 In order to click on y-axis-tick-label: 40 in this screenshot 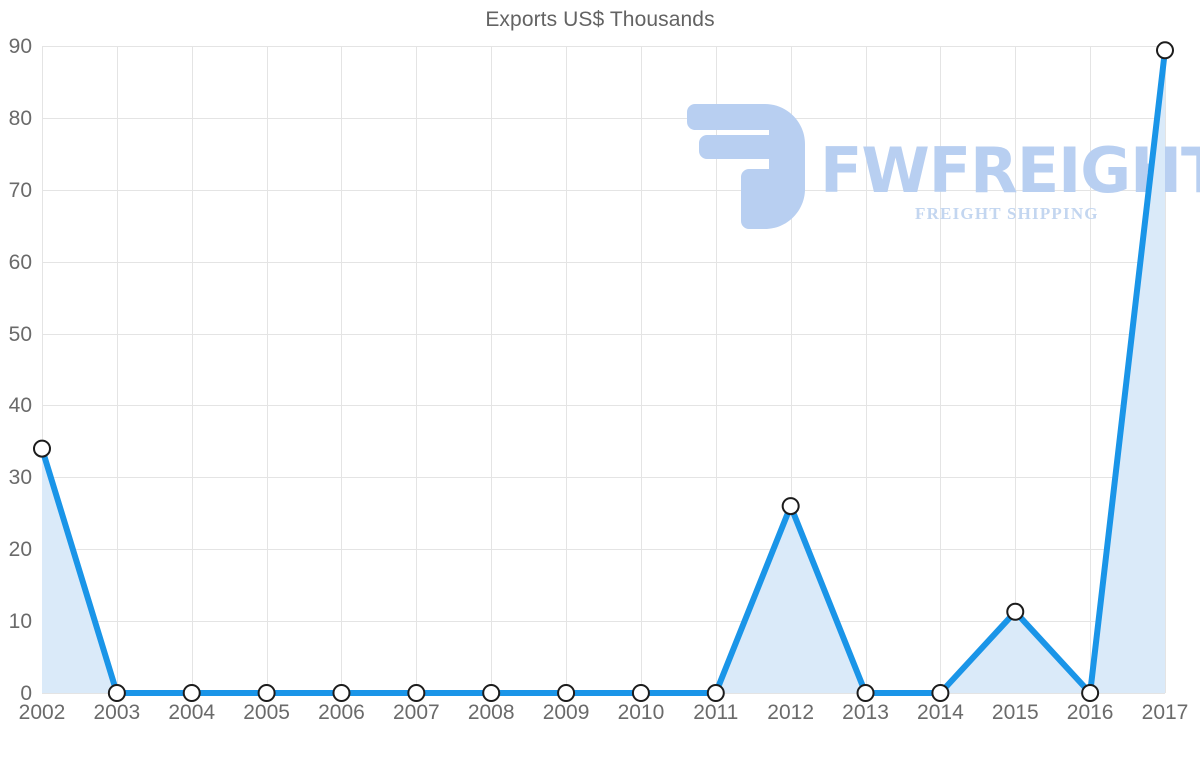, I will do `click(20, 406)`.